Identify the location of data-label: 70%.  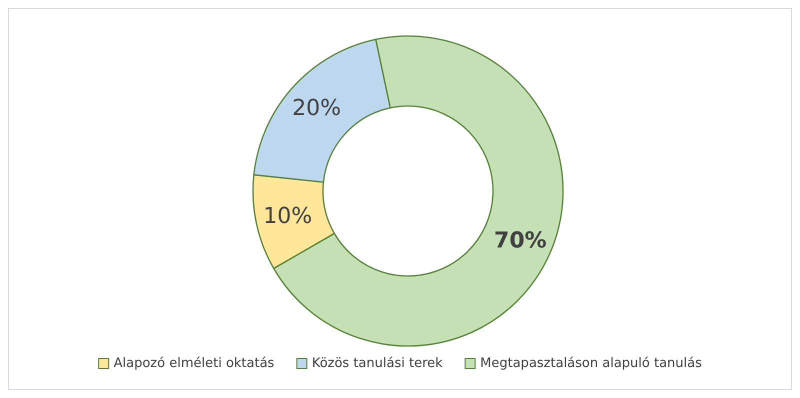
(520, 241).